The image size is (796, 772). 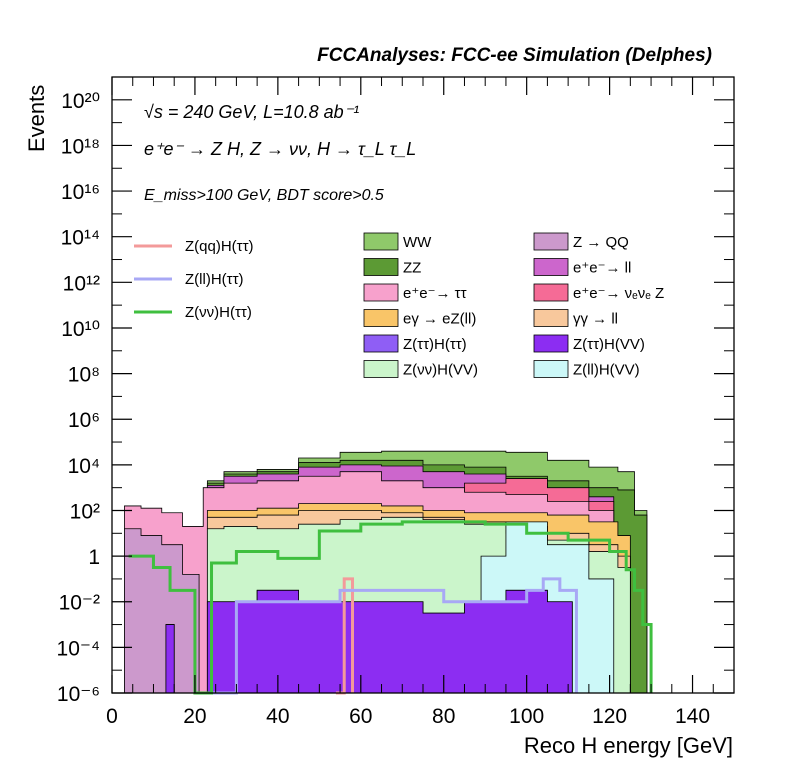 What do you see at coordinates (80, 146) in the screenshot?
I see `y-tick-label: 10¹⁸` at bounding box center [80, 146].